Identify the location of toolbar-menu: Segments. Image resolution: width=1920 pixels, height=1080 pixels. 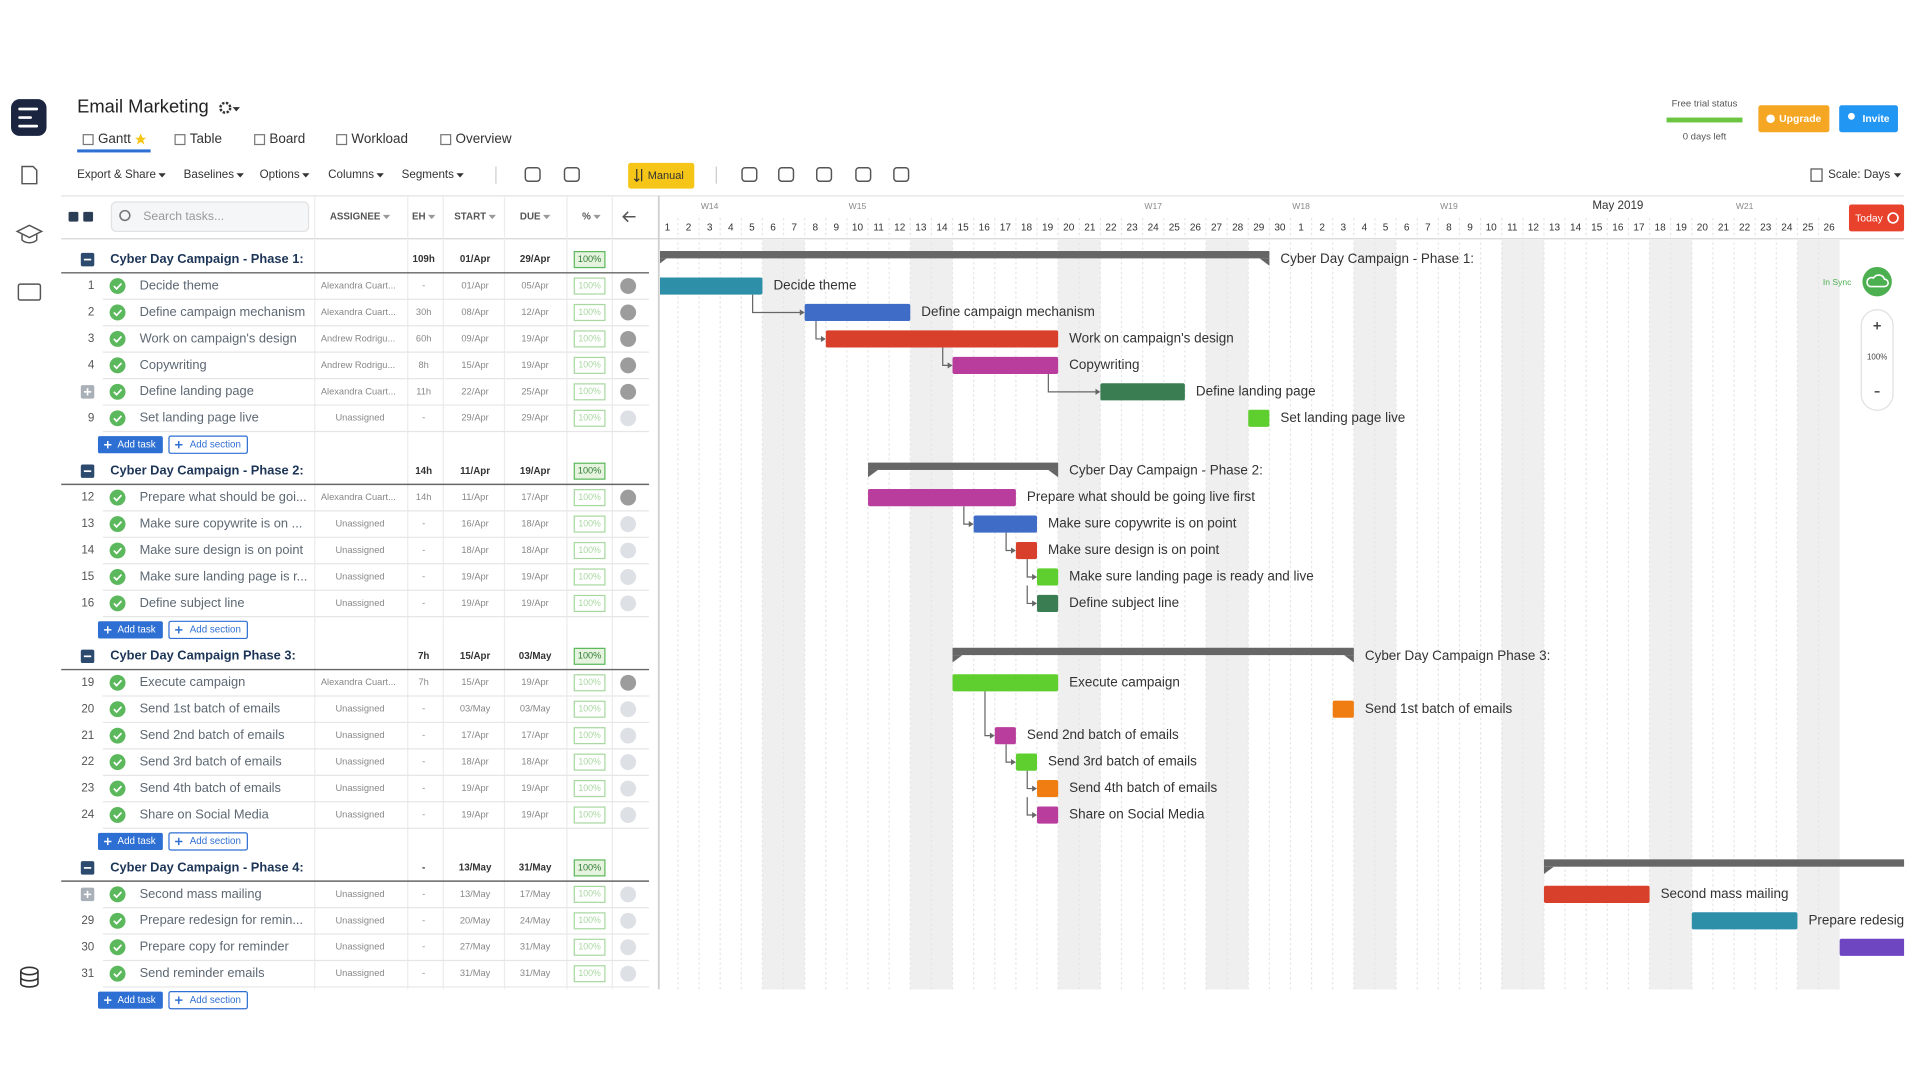
(428, 174).